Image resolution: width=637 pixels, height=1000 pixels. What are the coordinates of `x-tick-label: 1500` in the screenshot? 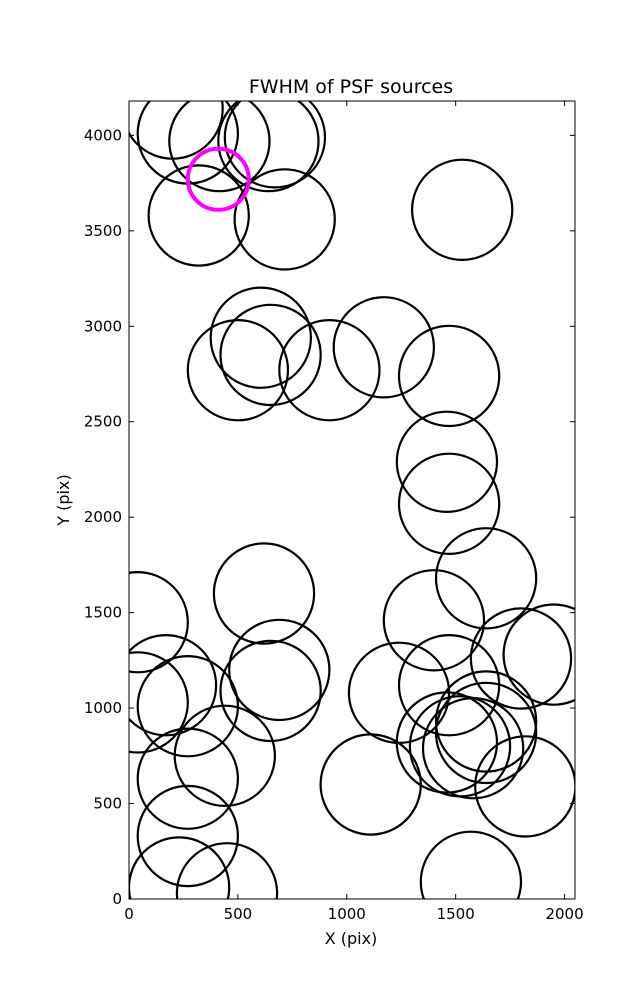 It's located at (456, 914).